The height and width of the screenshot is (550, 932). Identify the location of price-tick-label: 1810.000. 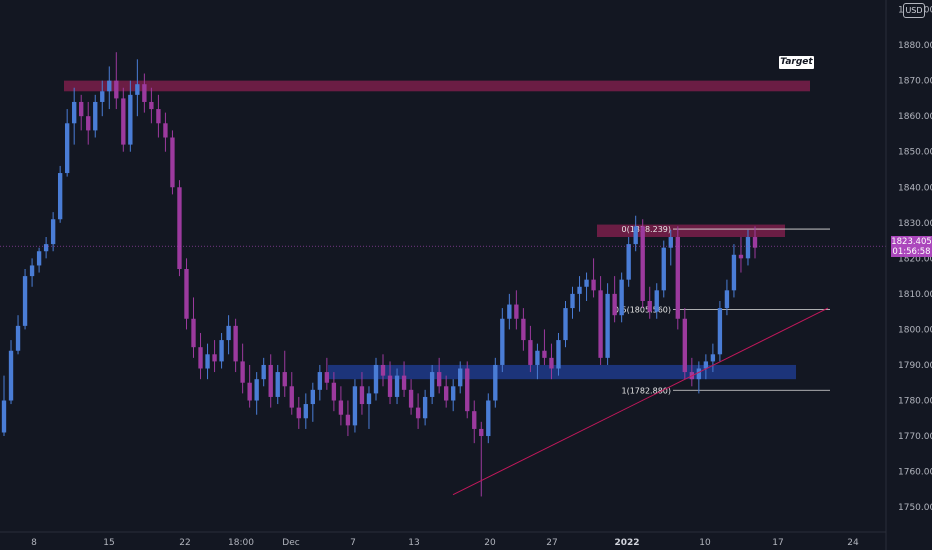
(915, 295).